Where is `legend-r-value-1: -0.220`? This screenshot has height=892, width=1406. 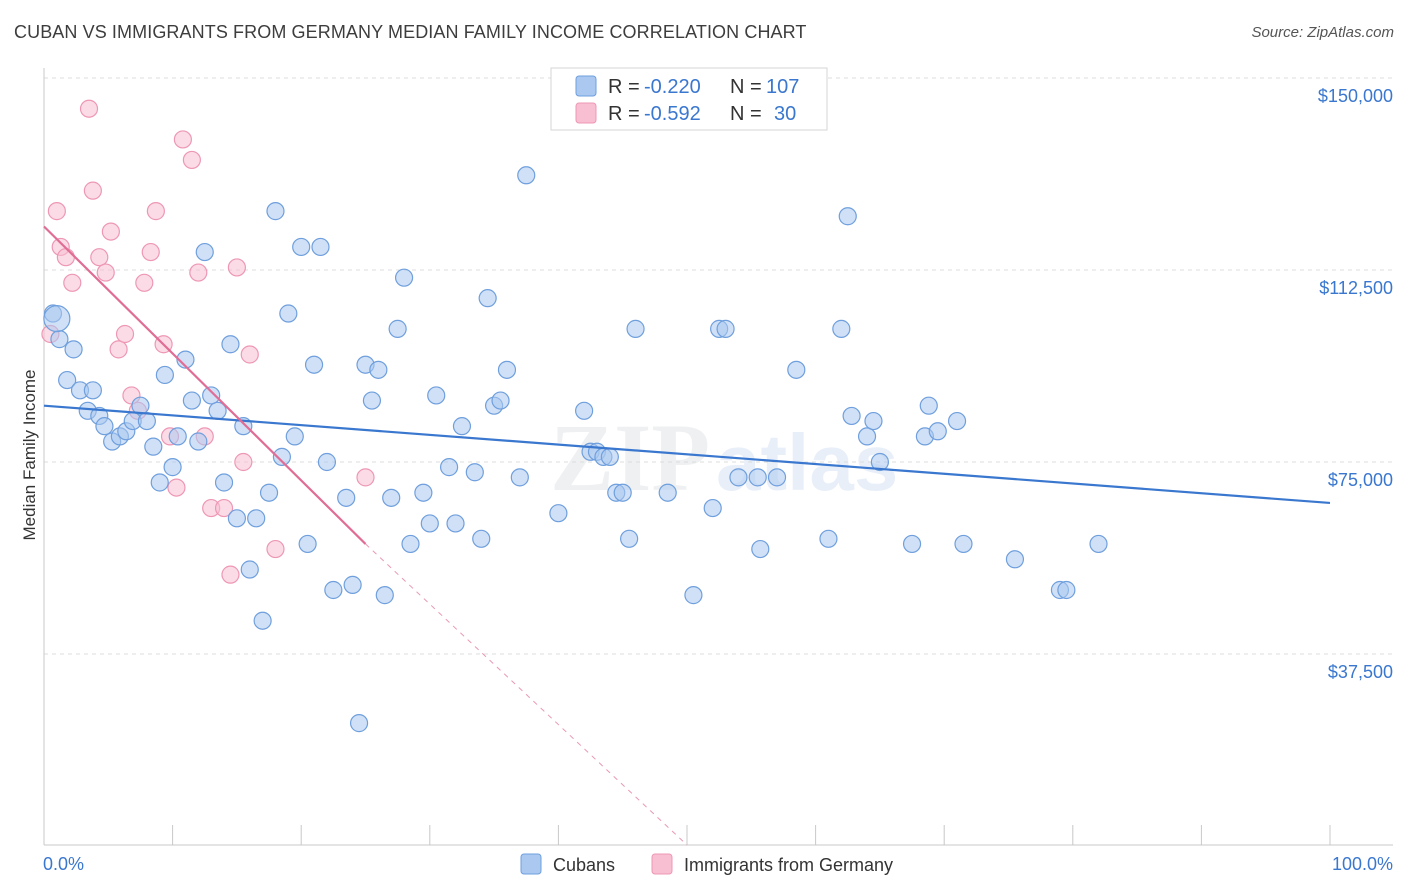
legend-r-value-1: -0.220 is located at coordinates (672, 87).